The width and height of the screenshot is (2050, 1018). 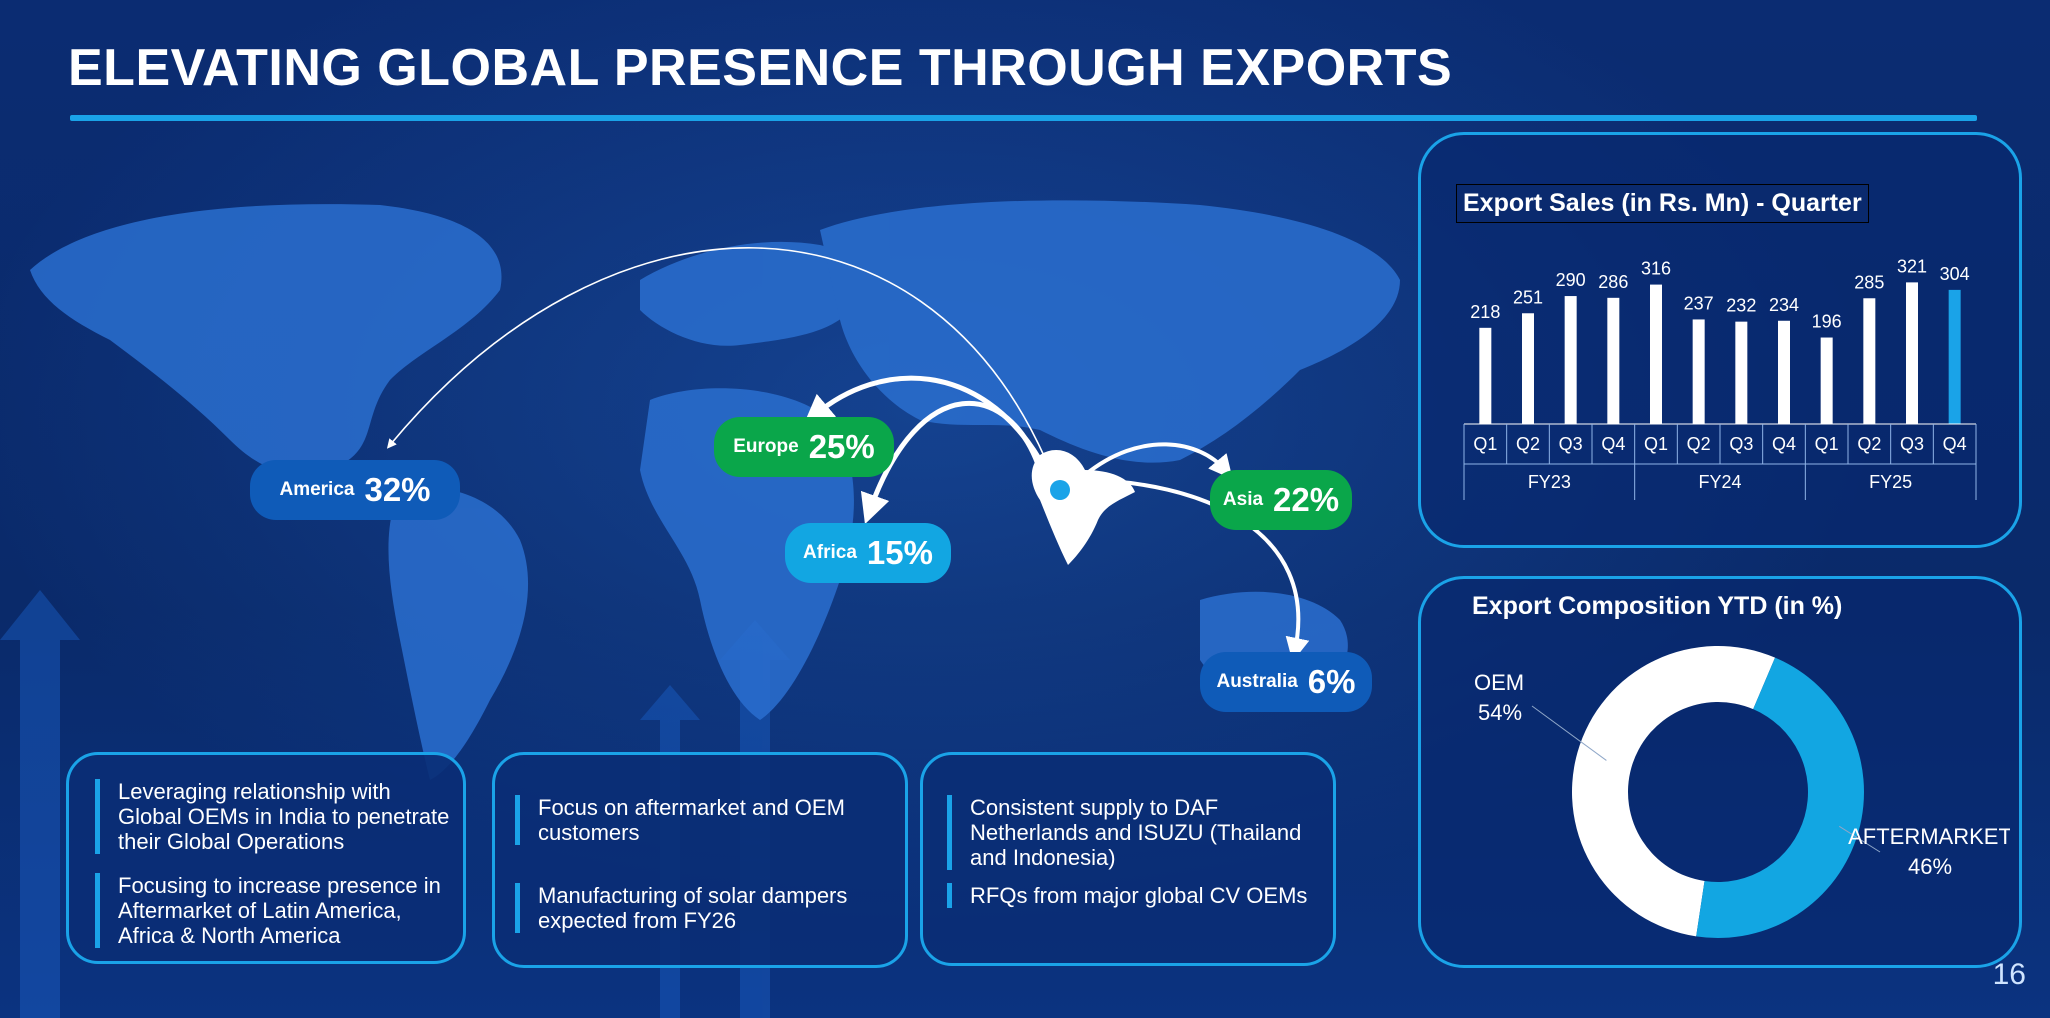 I want to click on group-label: FY23, so click(x=1549, y=482).